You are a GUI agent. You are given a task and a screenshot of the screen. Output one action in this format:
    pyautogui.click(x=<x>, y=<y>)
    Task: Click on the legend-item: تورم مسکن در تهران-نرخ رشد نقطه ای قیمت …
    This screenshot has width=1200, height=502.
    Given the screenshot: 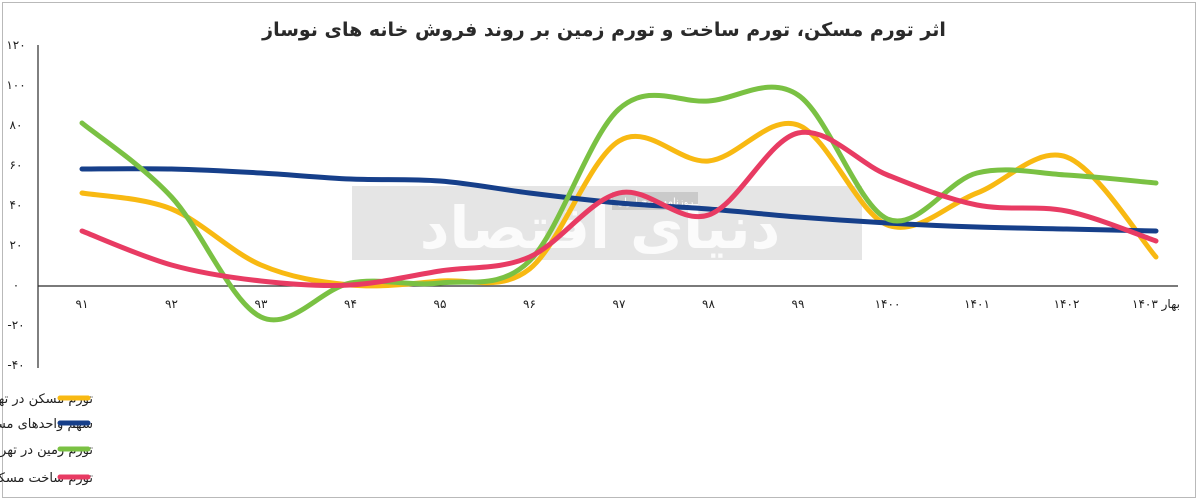 What is the action you would take?
    pyautogui.click(x=46, y=399)
    